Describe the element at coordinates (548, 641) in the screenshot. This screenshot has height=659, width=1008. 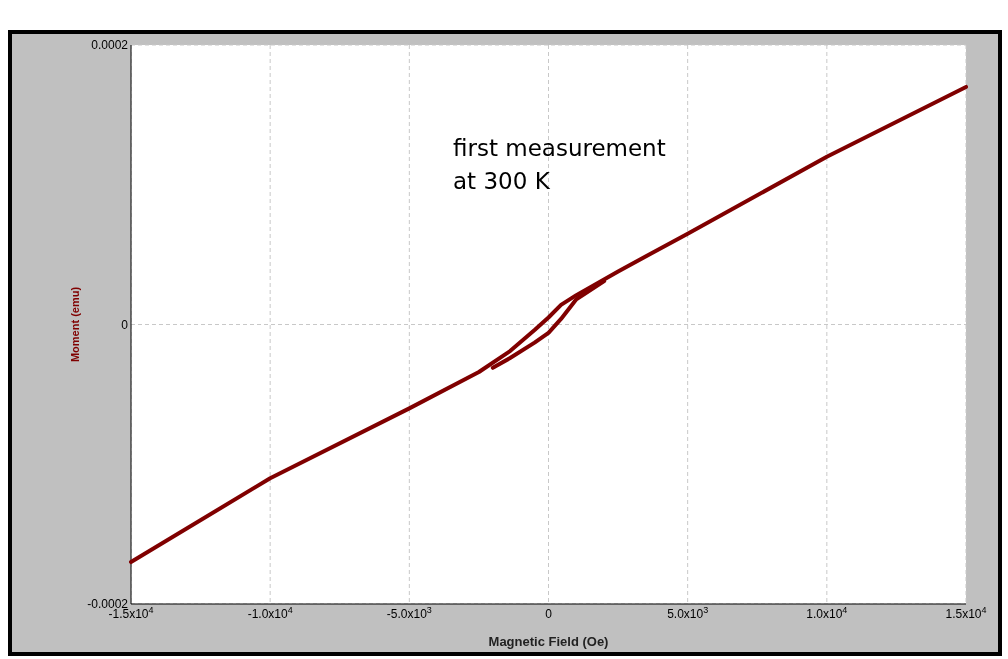
I see `x-axis-title: Magnetic Field (Oe)` at that location.